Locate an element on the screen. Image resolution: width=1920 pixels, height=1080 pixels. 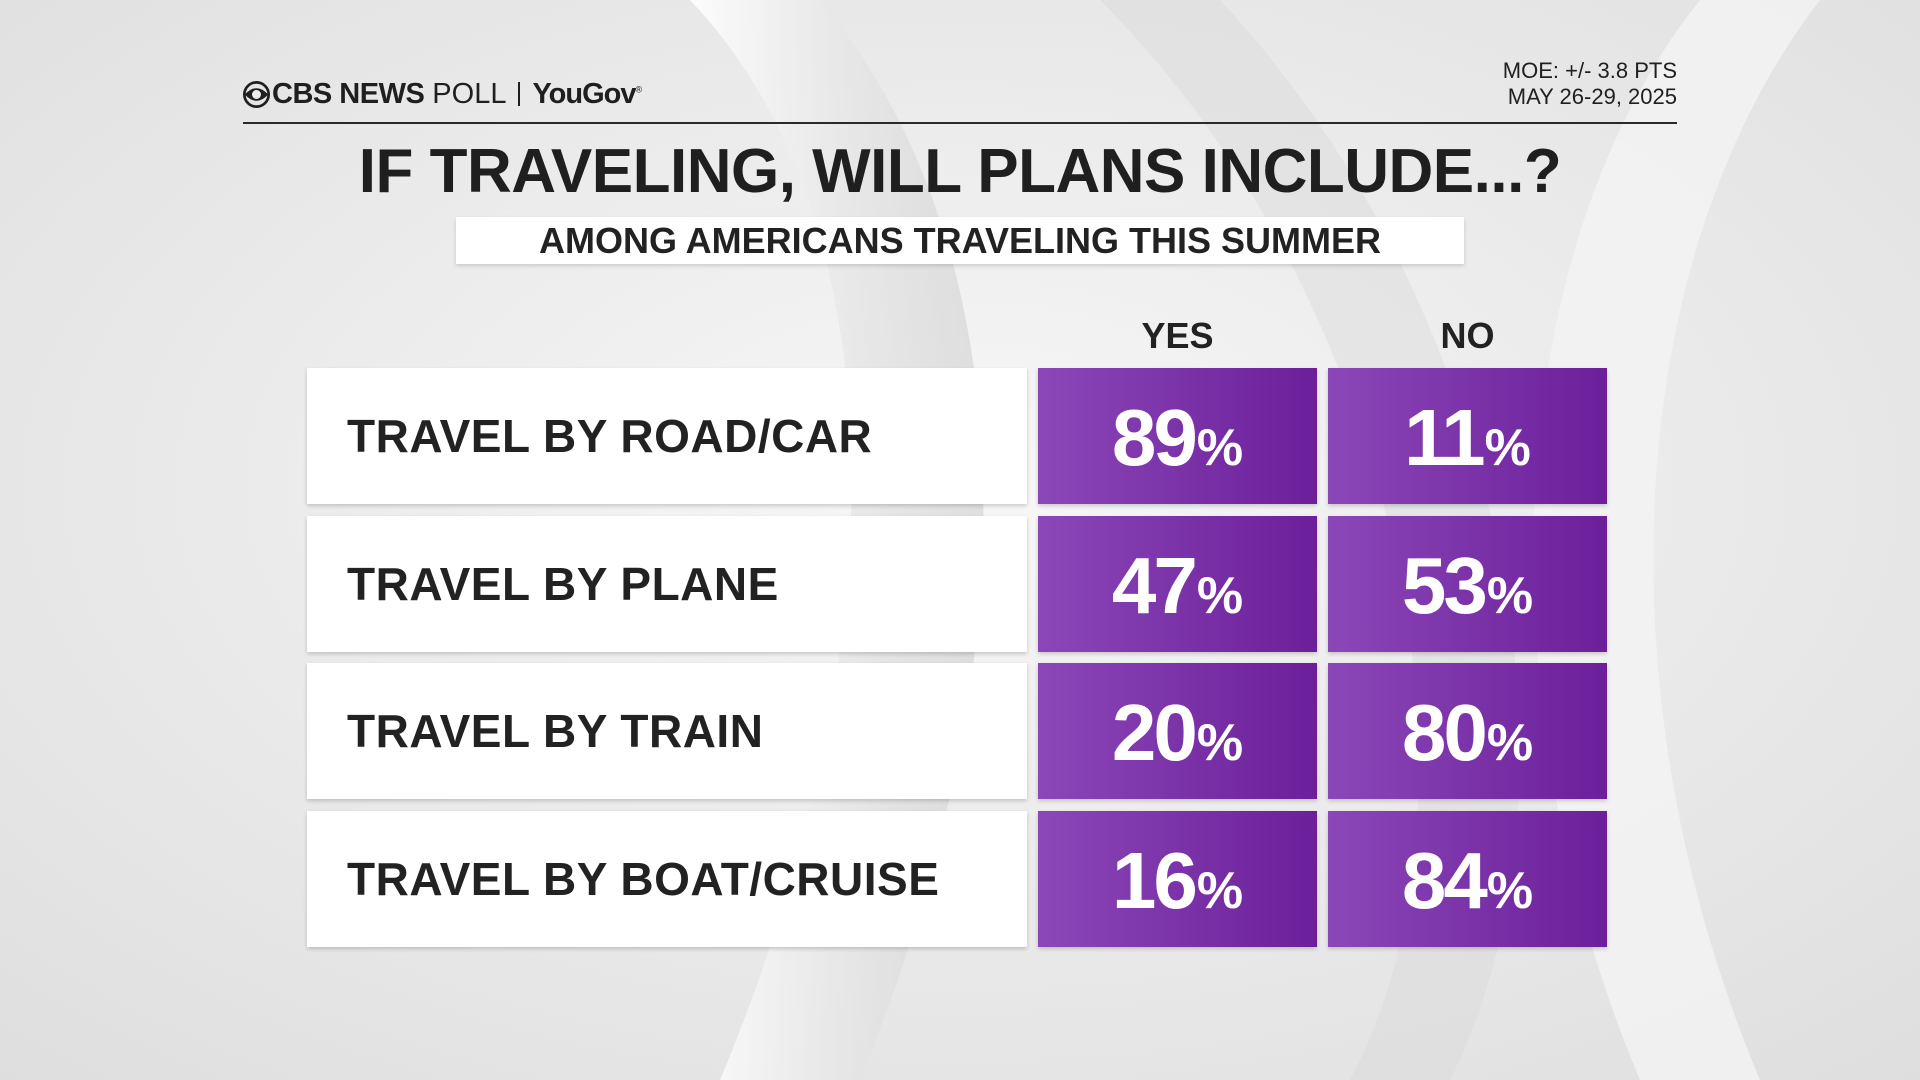
row-label: TRAVEL BY BOAT/CRUISE is located at coordinates (643, 879).